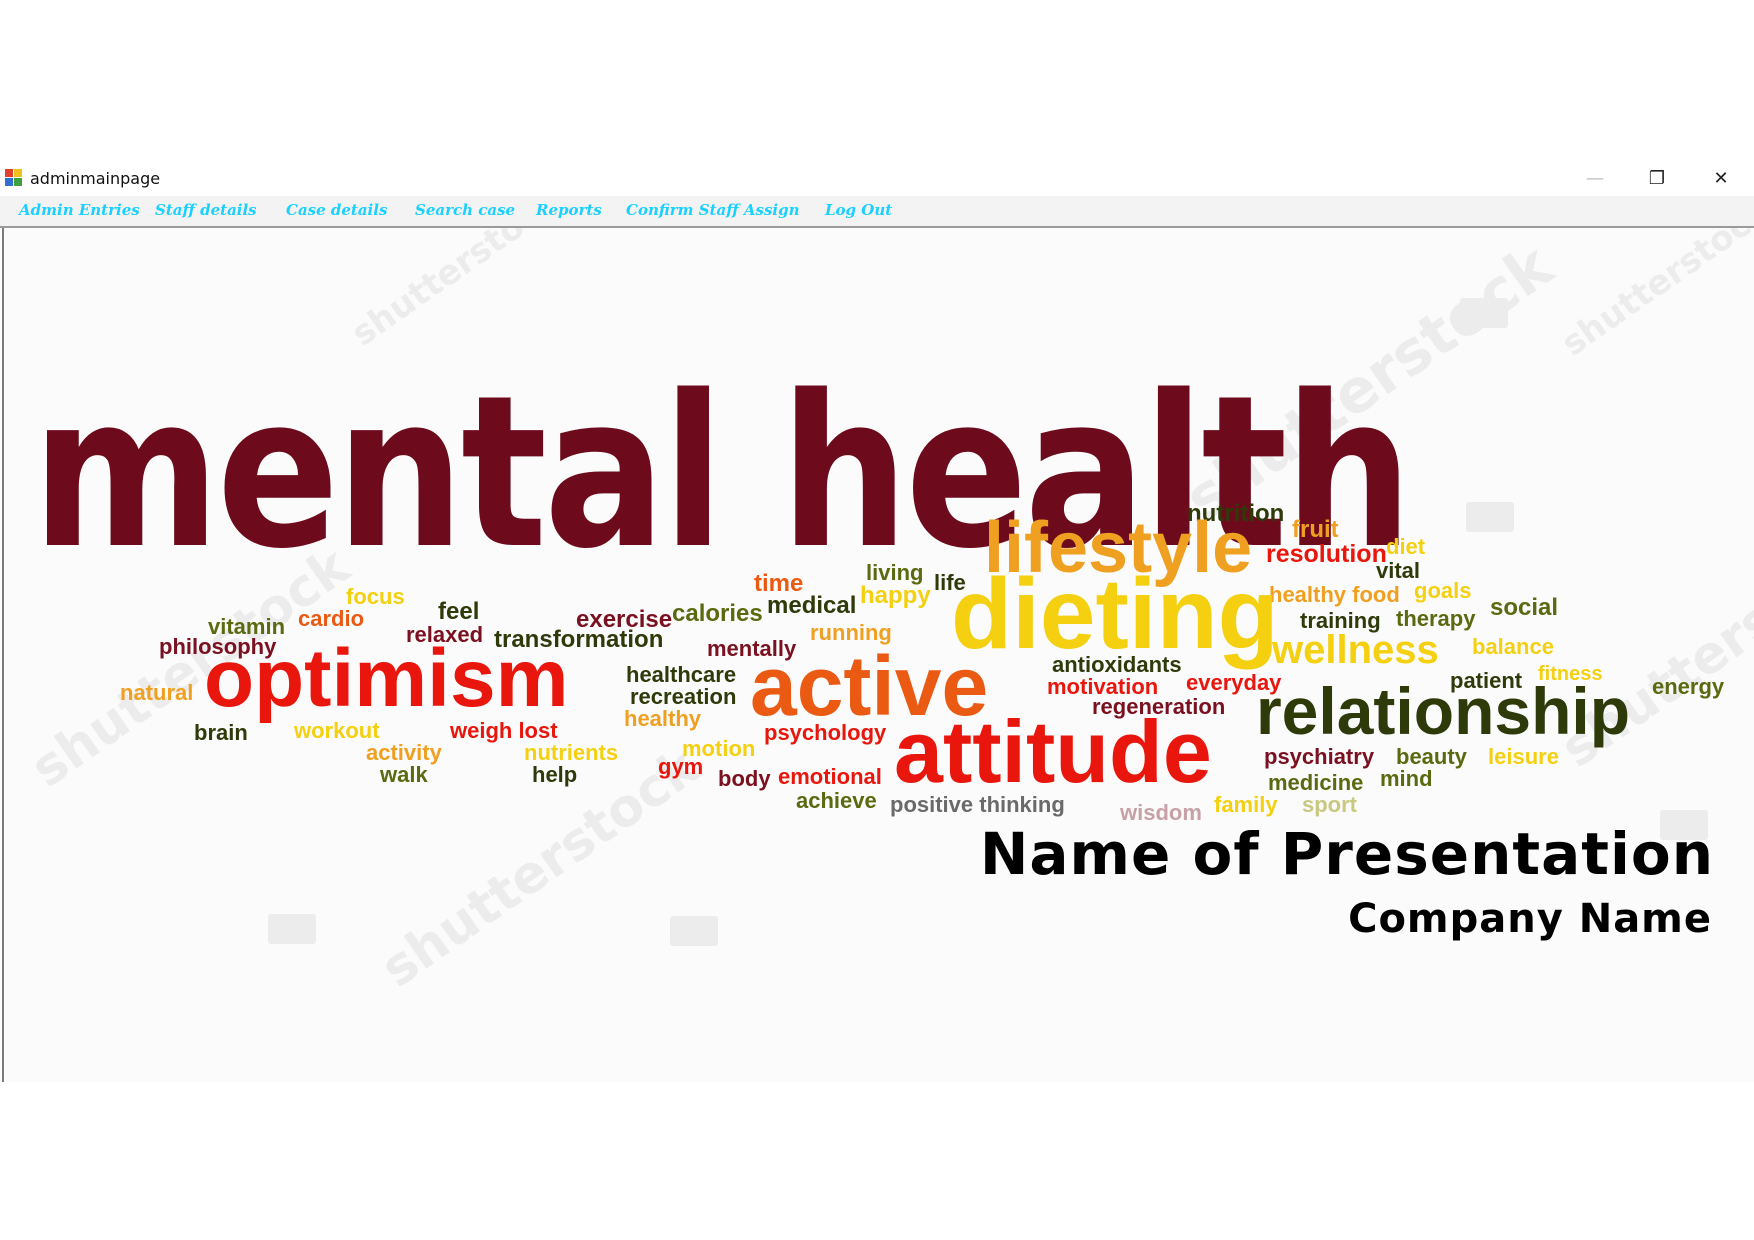 Image resolution: width=1754 pixels, height=1240 pixels. Describe the element at coordinates (1161, 812) in the screenshot. I see `word-cloud-term: wisdom` at that location.